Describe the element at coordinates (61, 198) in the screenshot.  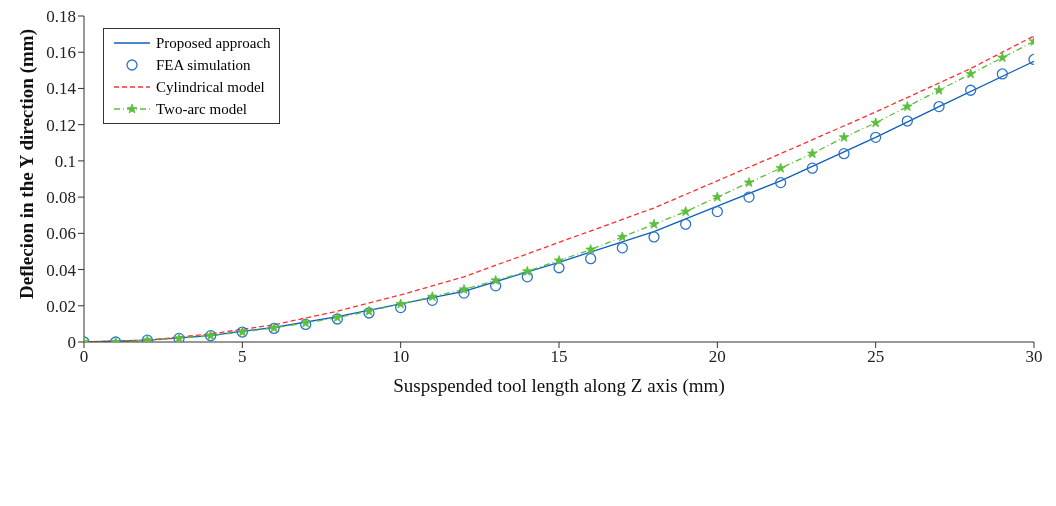
I see `y-tick-label: 0.08` at that location.